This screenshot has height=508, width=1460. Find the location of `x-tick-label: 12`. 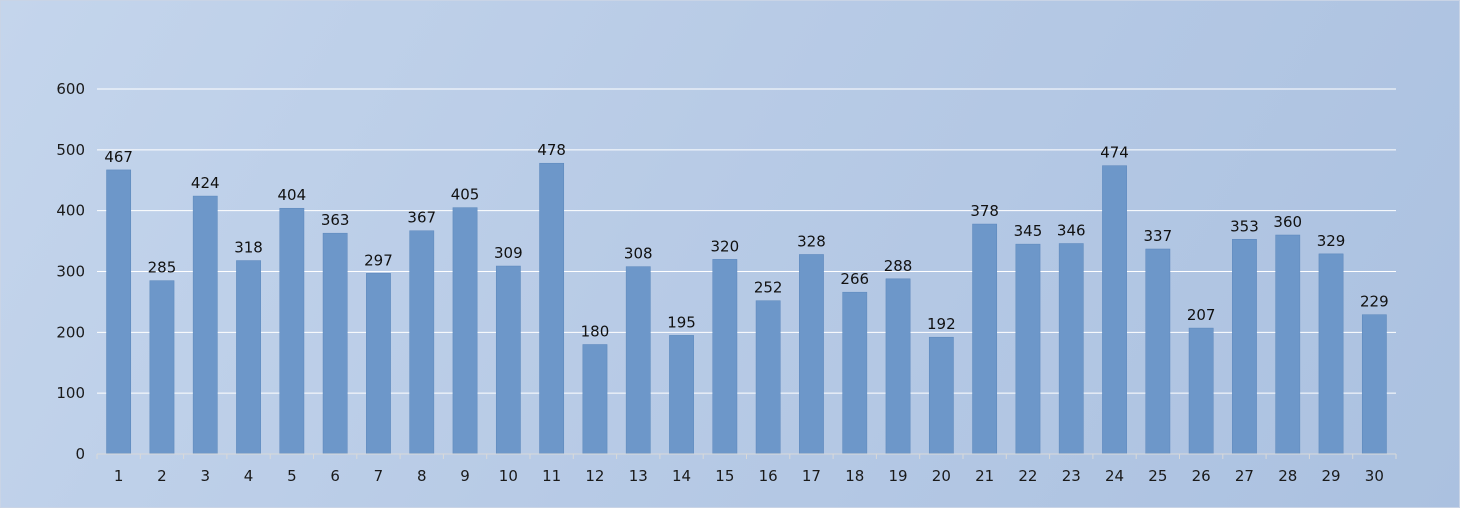

x-tick-label: 12 is located at coordinates (594, 476).